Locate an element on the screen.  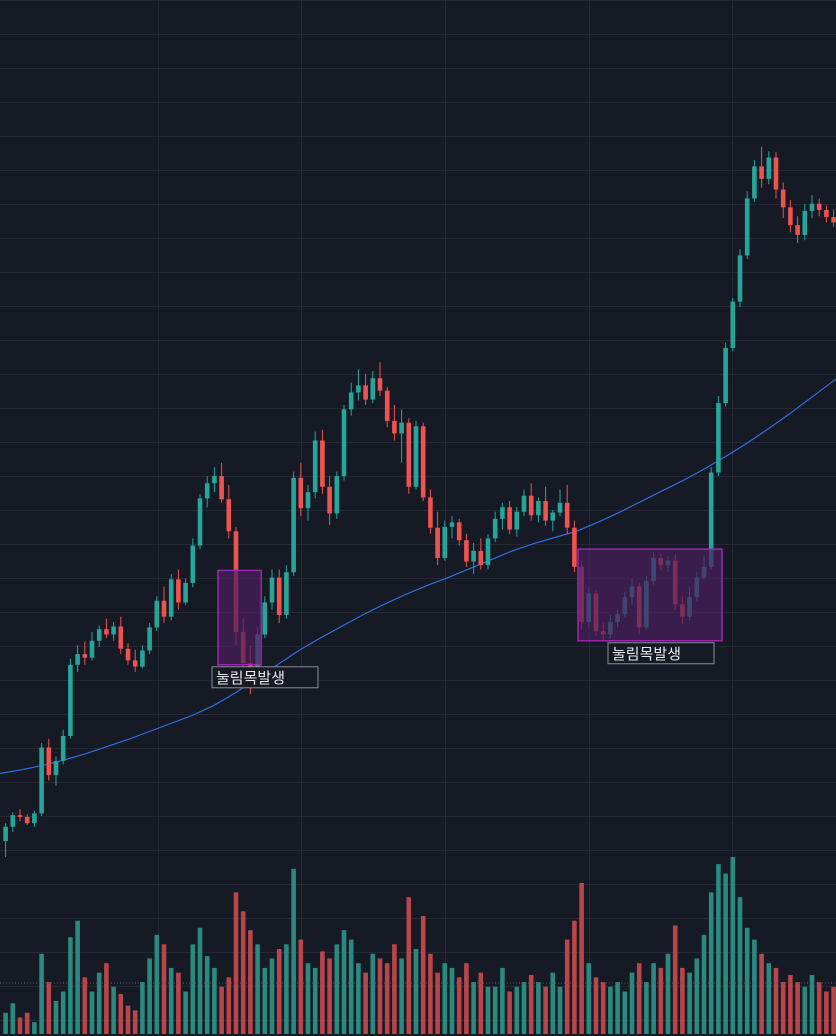
annotation-label-box is located at coordinates (661, 653).